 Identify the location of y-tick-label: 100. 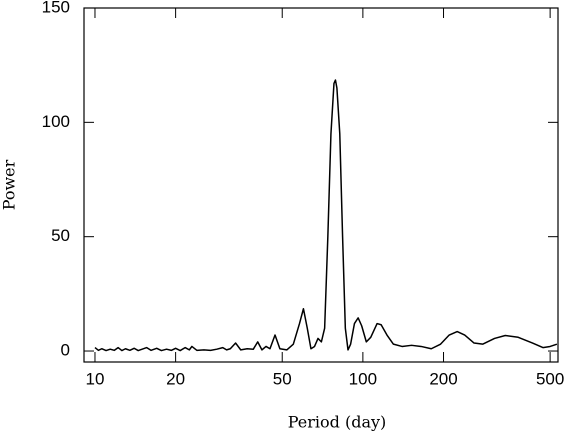
(56, 121).